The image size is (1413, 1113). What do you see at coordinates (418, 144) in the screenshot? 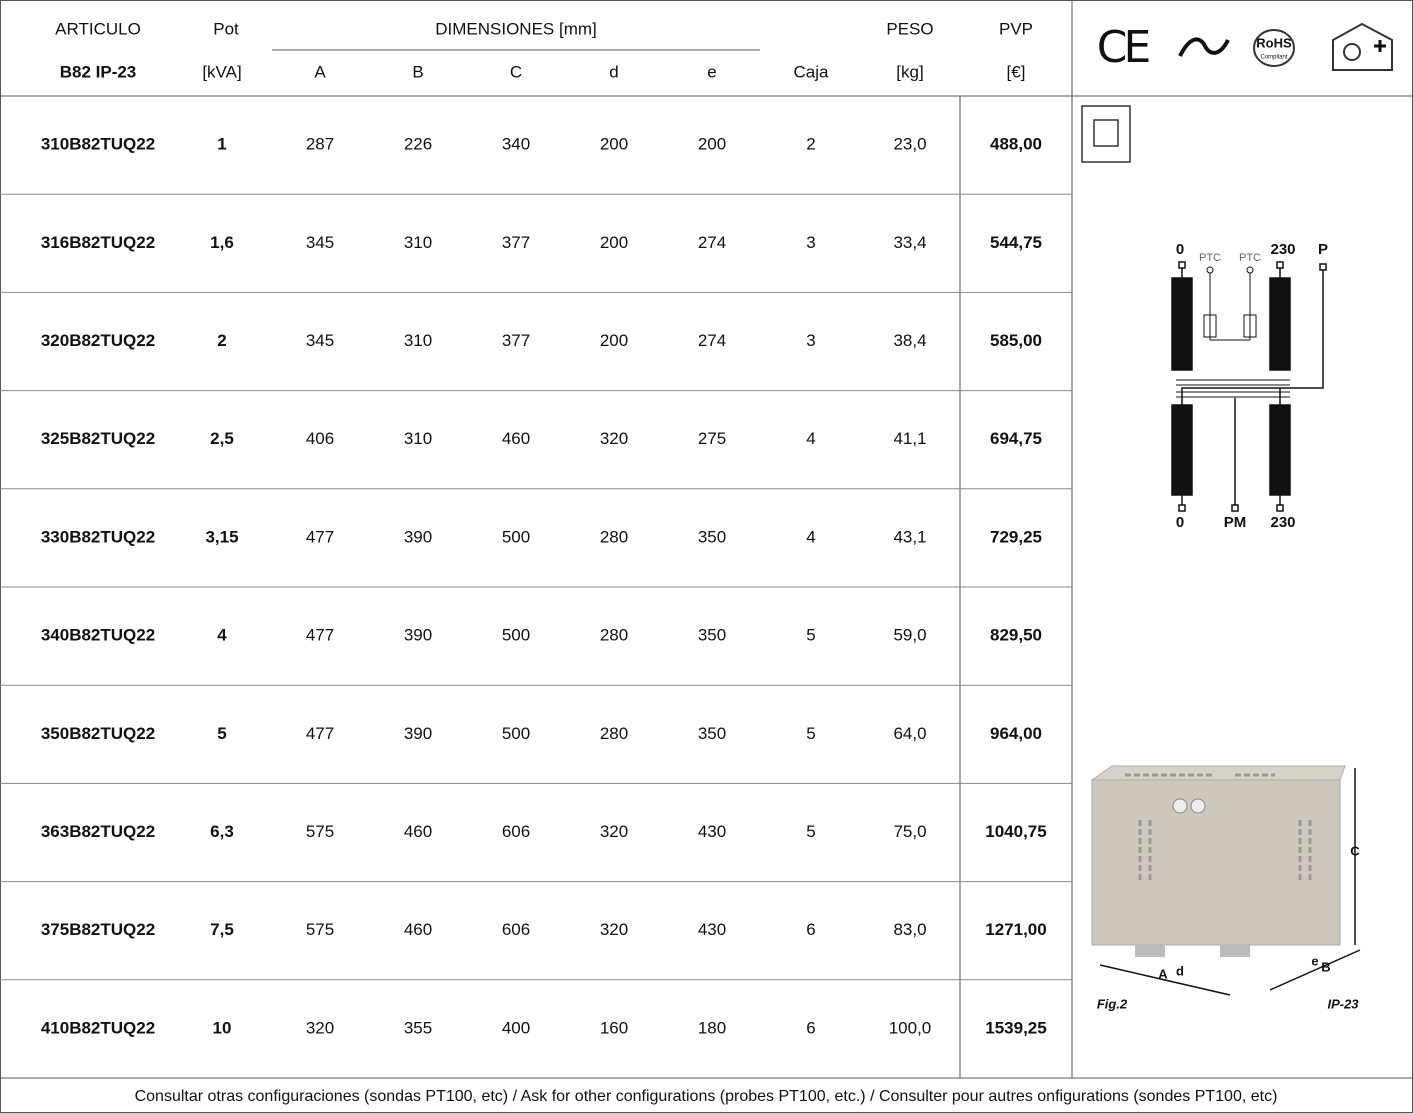
I see `table-cell: 226` at bounding box center [418, 144].